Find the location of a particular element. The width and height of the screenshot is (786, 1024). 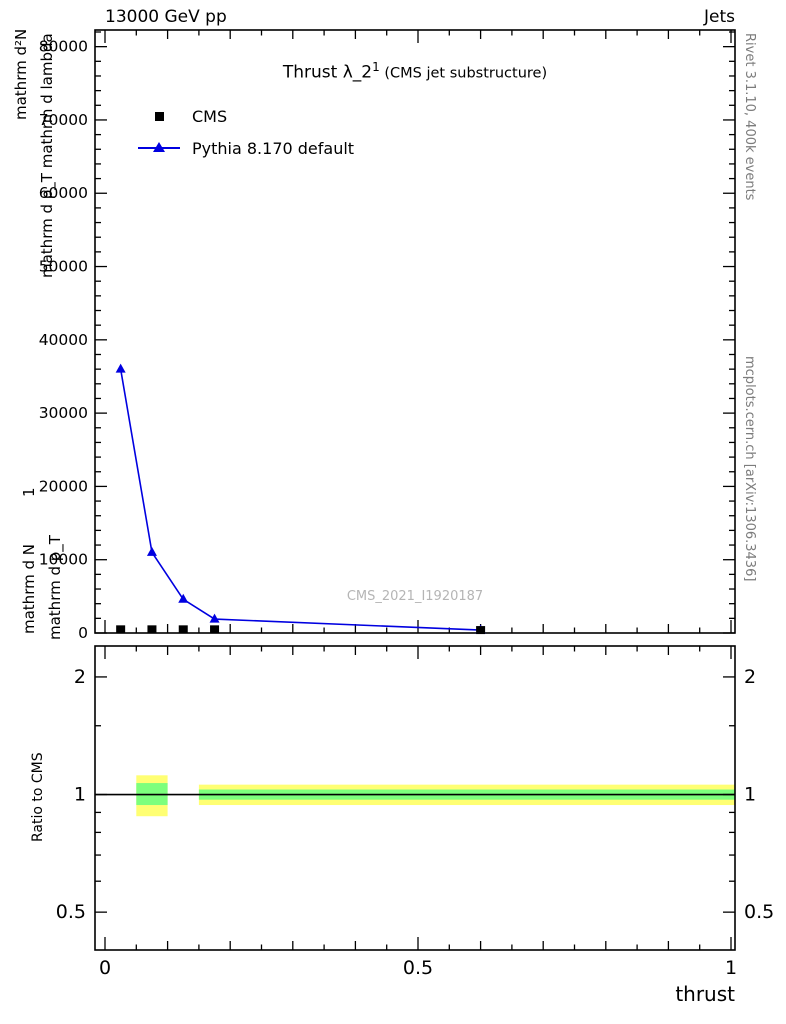

y-axis-label-fragment-1: mathrm d²N is located at coordinates (21, 74).